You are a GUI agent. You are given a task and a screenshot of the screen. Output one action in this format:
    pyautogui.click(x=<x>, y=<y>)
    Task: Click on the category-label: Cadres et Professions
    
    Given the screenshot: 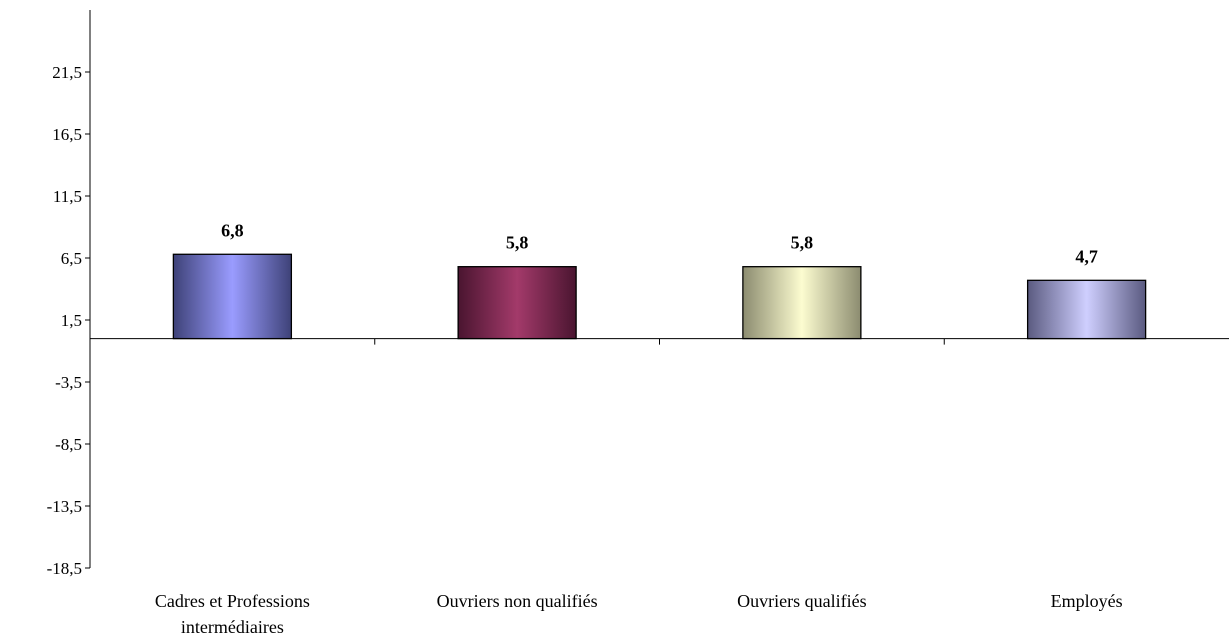 What is the action you would take?
    pyautogui.click(x=232, y=601)
    